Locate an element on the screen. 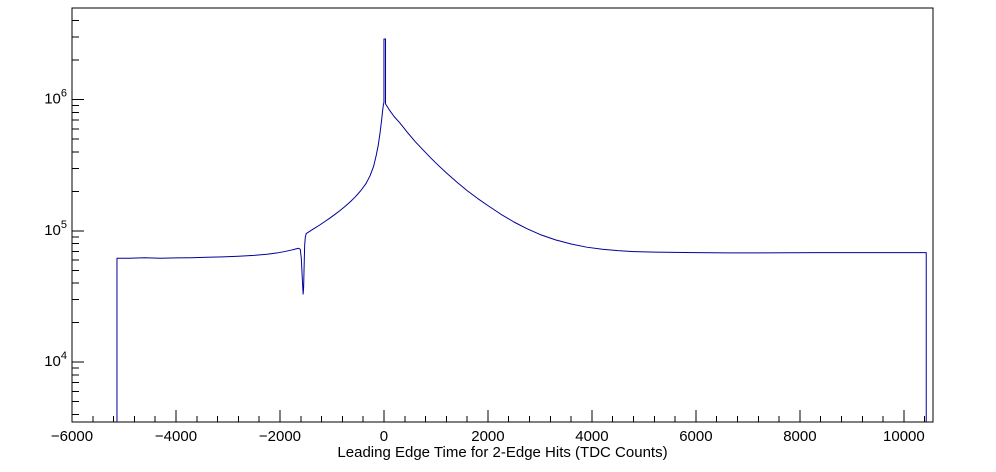  y-tick-label: 10⁴ is located at coordinates (55, 360).